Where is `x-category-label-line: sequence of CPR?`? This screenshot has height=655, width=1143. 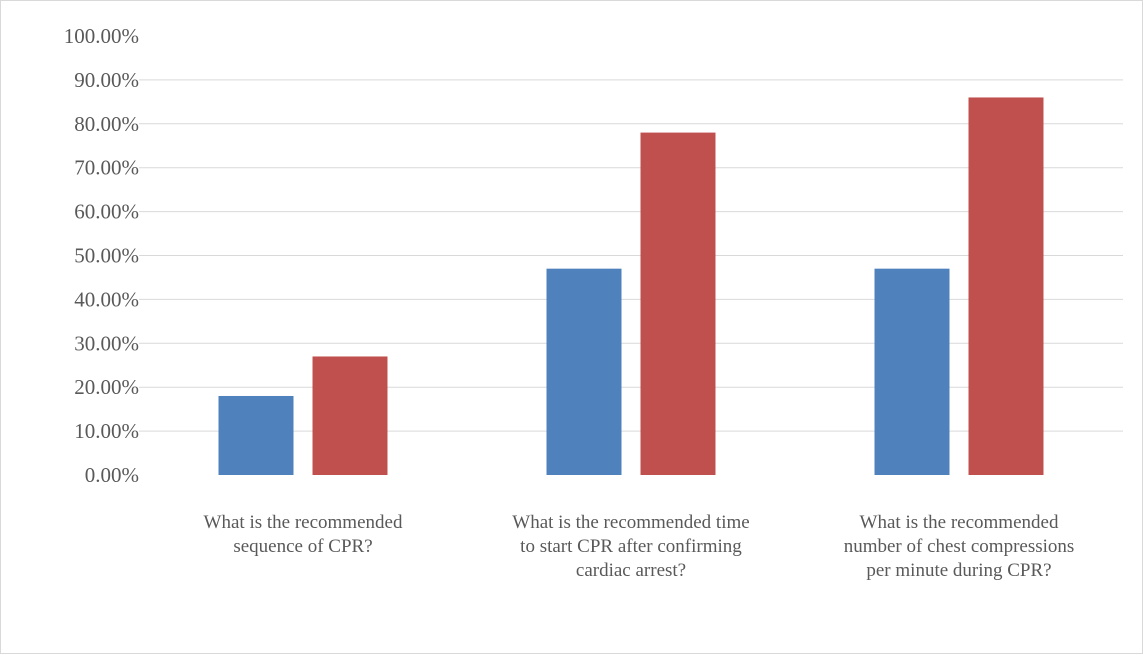
x-category-label-line: sequence of CPR? is located at coordinates (302, 546).